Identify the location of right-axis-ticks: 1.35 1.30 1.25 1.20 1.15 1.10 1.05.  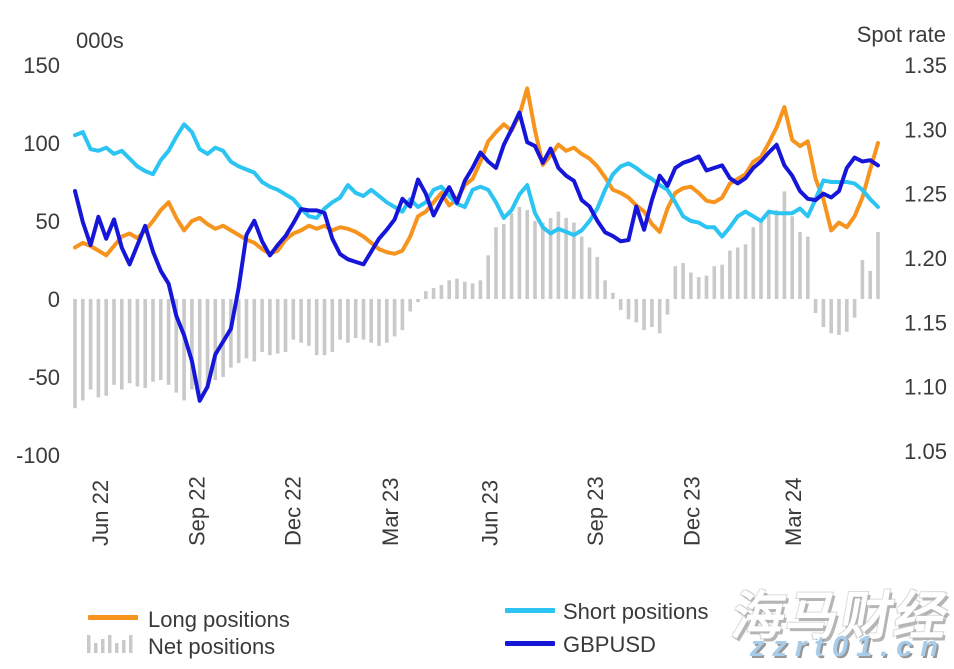
(925, 258).